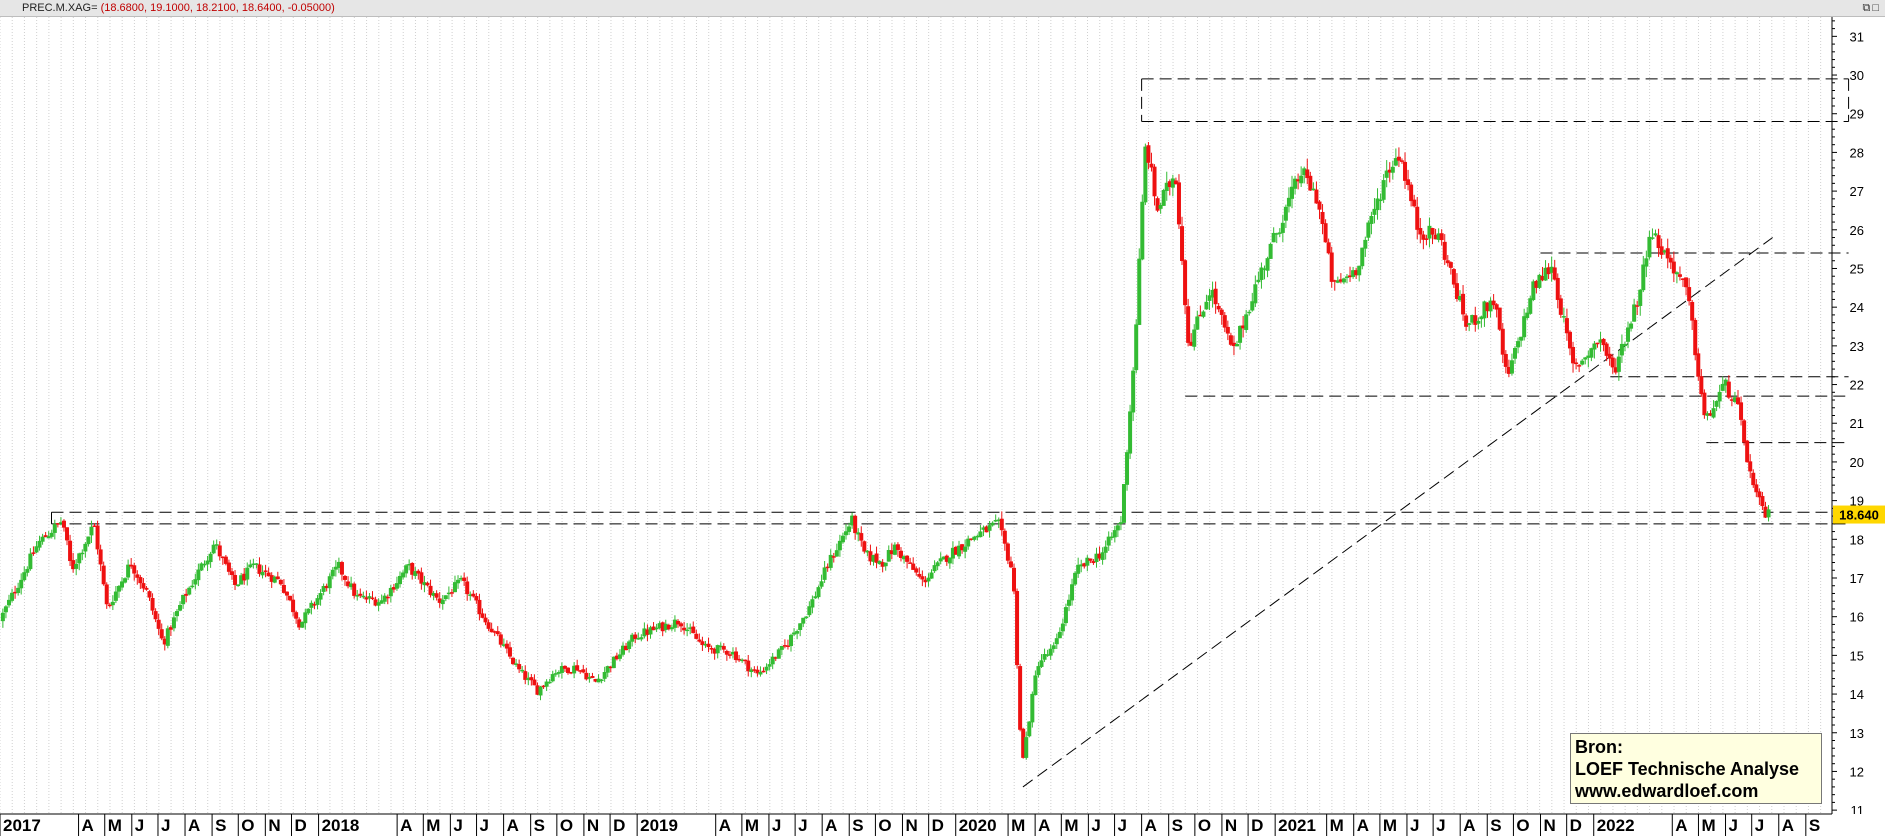 The image size is (1885, 836). Describe the element at coordinates (1857, 733) in the screenshot. I see `y-tick-label: 13` at that location.